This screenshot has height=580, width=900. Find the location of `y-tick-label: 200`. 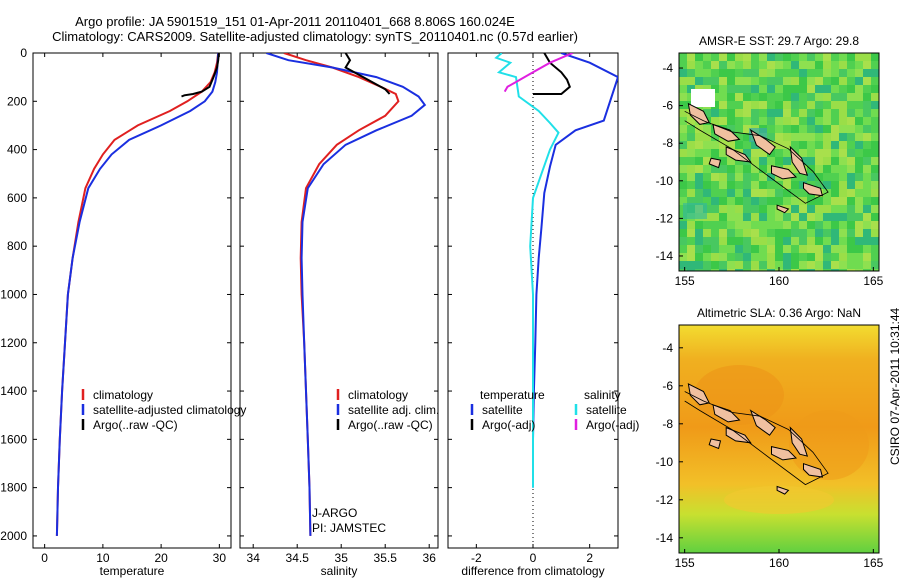

y-tick-label: 200 is located at coordinates (17, 101).